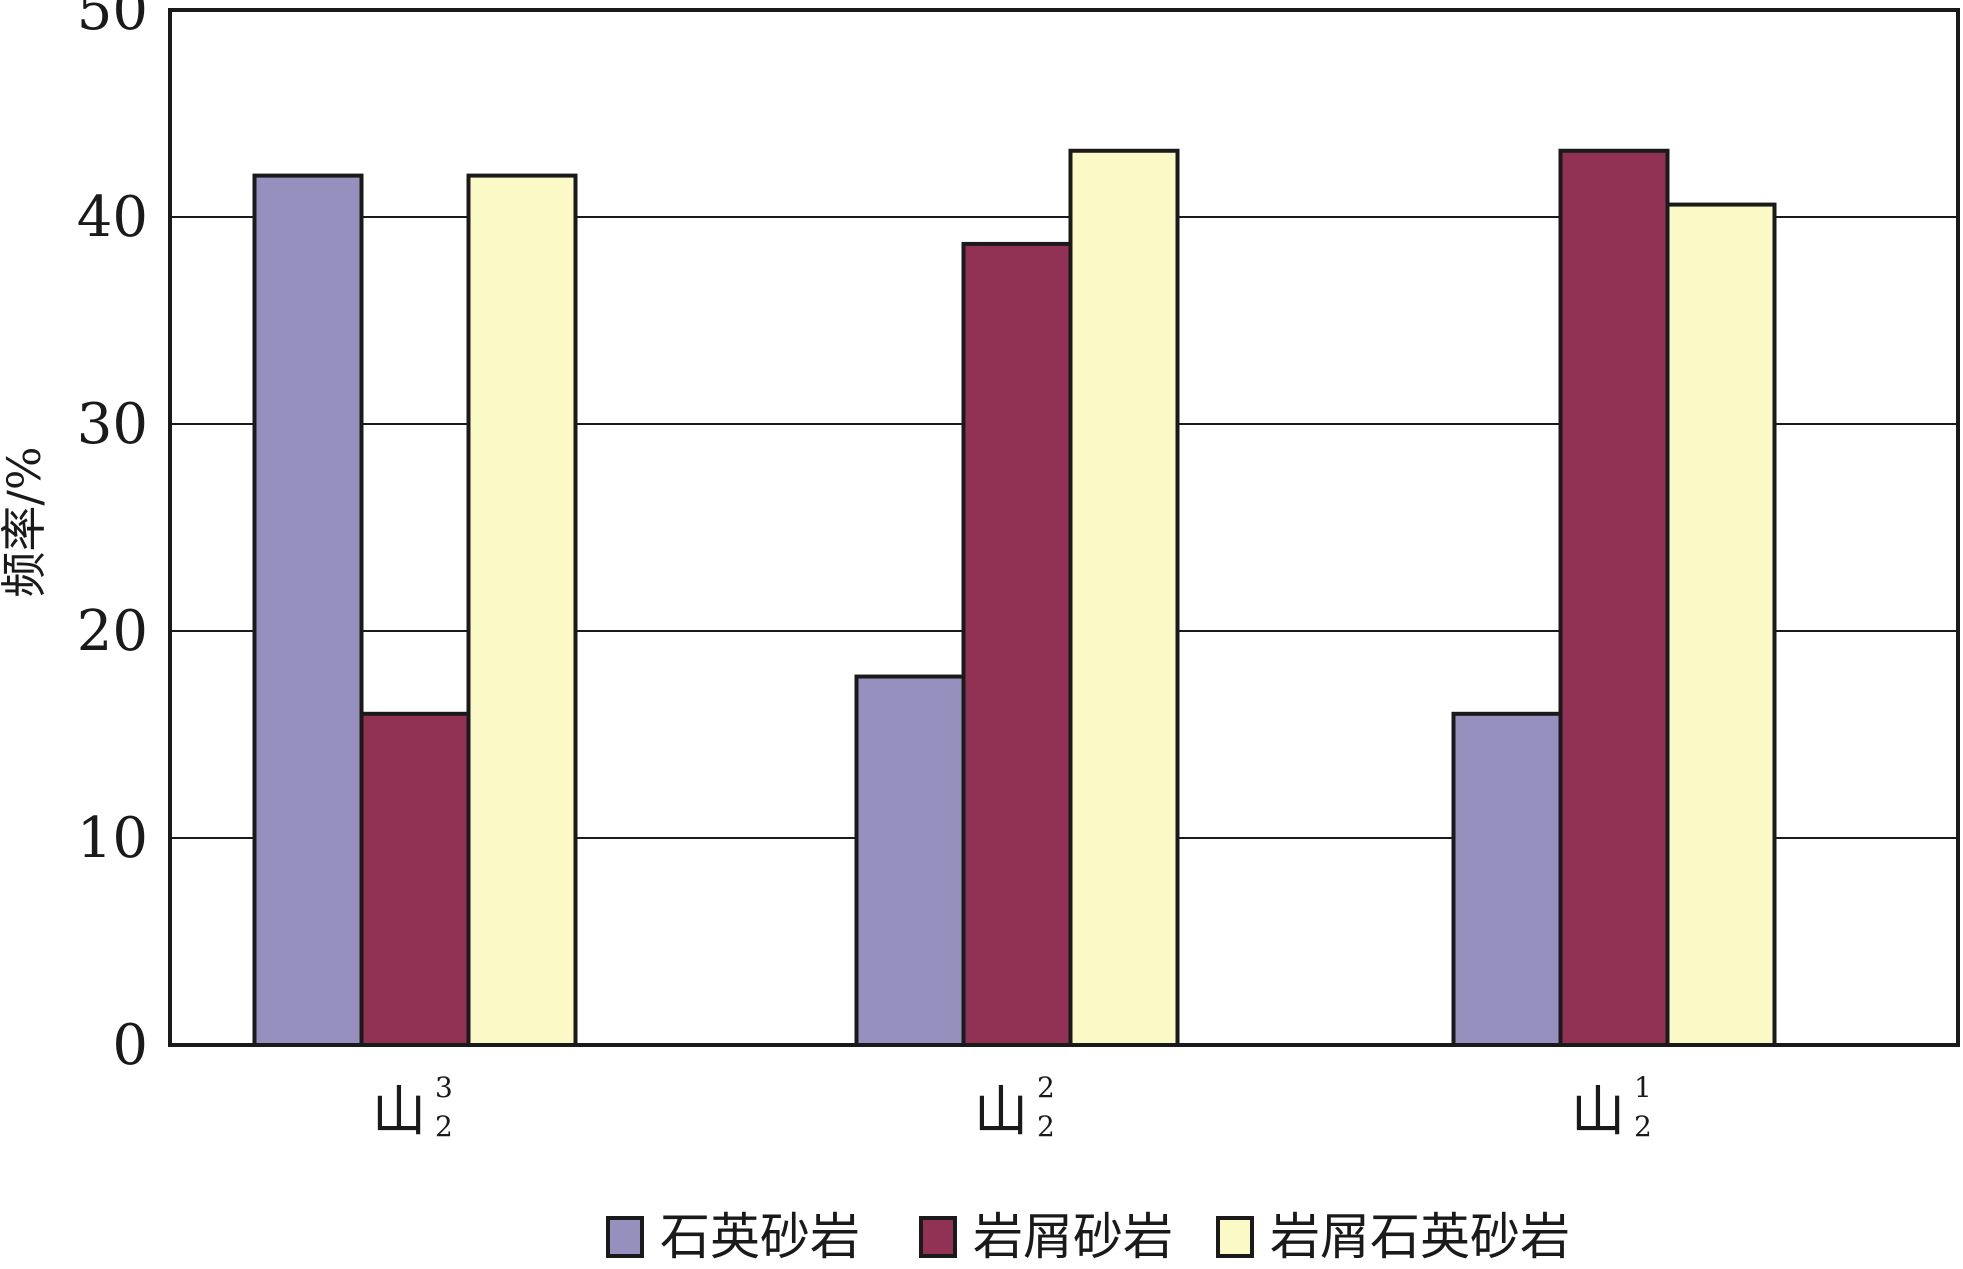  What do you see at coordinates (760, 1236) in the screenshot?
I see `legend-label: 石英砂岩` at bounding box center [760, 1236].